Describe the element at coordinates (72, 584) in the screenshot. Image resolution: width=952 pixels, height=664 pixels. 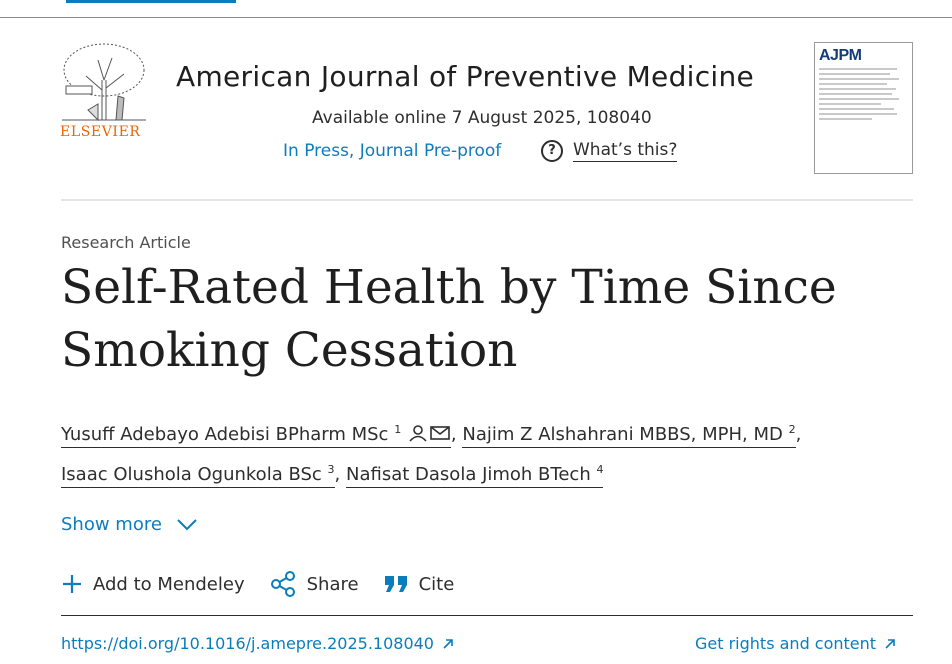
I see `plus-icon` at that location.